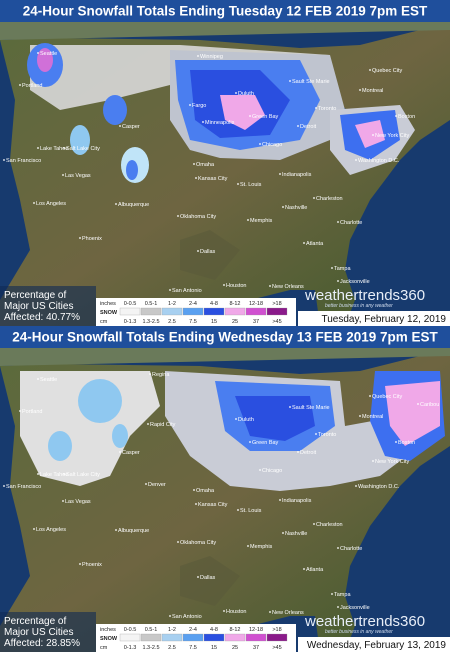 The height and width of the screenshot is (652, 450). I want to click on title-bar, so click(225, 11).